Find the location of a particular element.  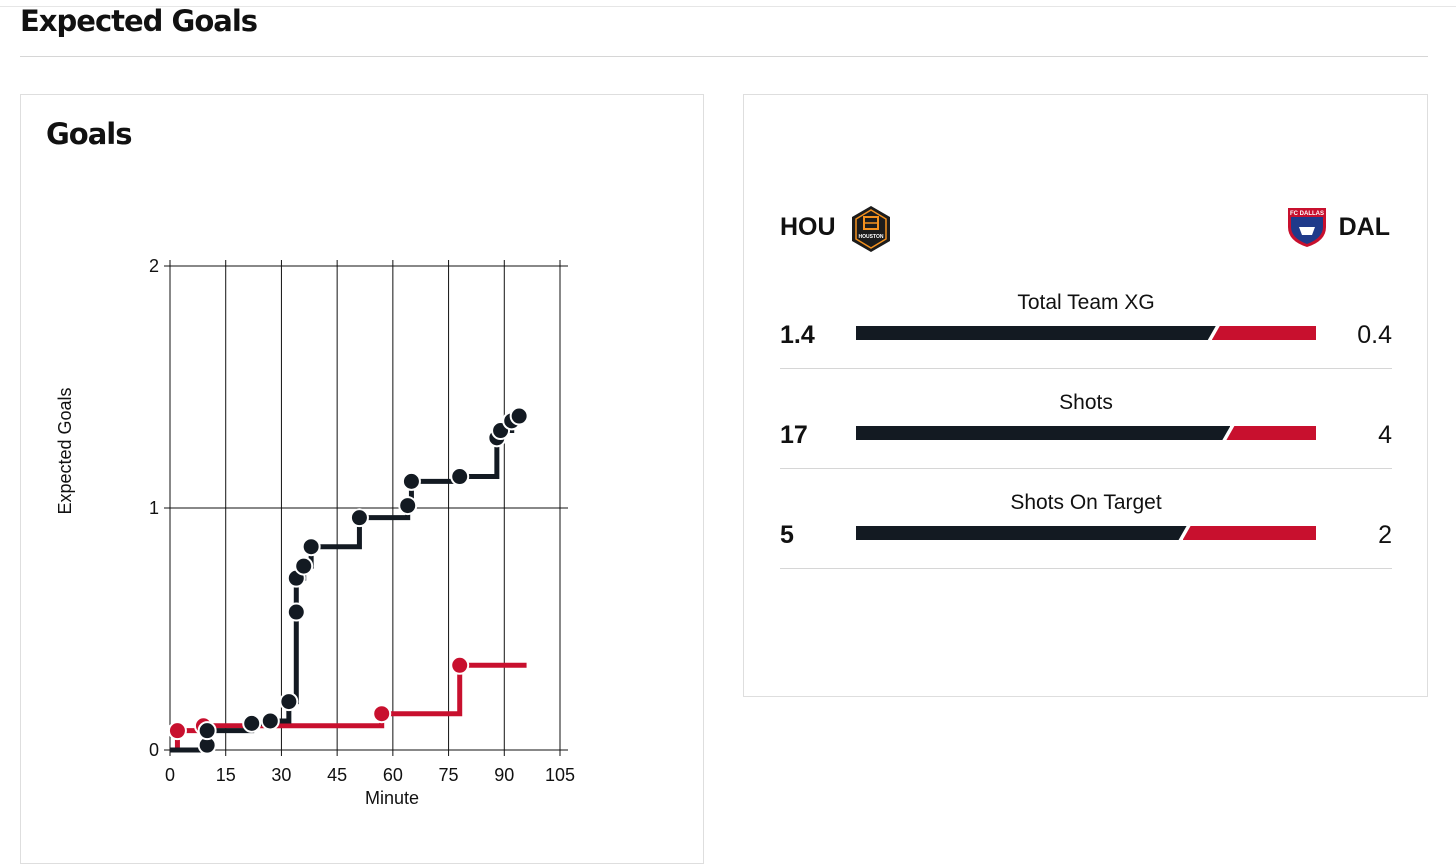

stat-home-value: 17 is located at coordinates (794, 435).